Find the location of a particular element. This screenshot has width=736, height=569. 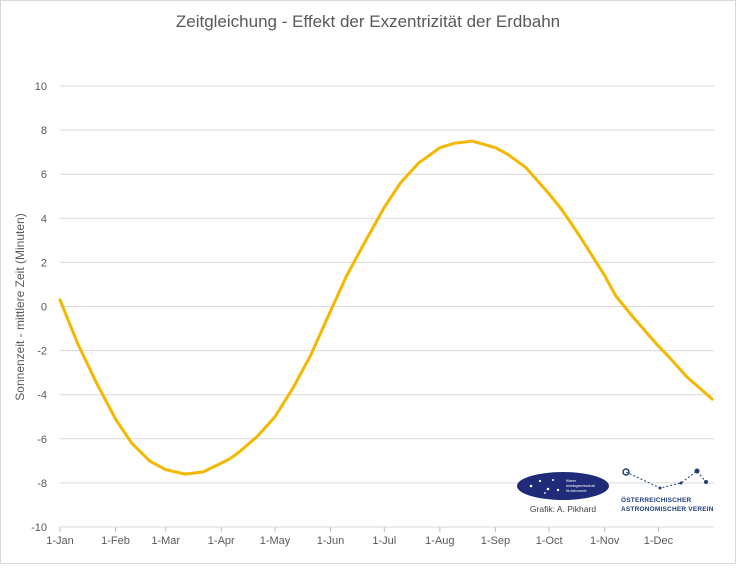

x-tick-label: 1-Feb is located at coordinates (115, 541).